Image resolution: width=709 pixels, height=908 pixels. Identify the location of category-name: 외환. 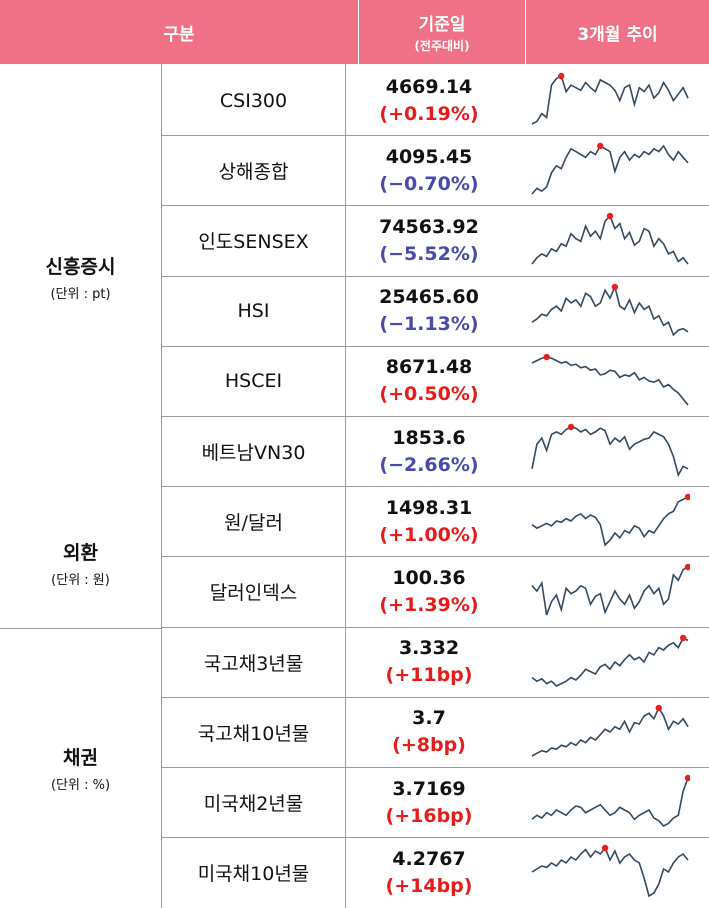
(80, 553).